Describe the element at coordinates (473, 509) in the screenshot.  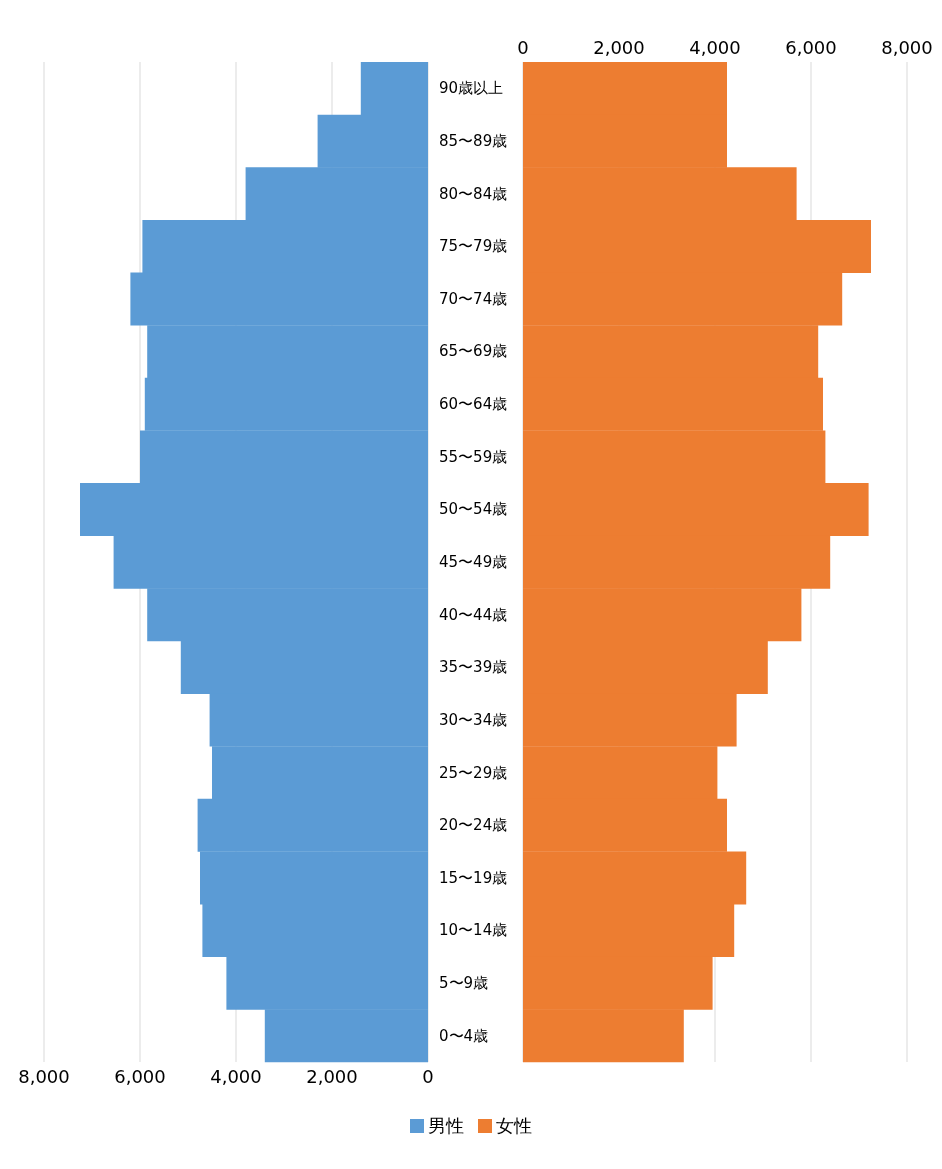
I see `y-tick-label: 50〜54歳` at that location.